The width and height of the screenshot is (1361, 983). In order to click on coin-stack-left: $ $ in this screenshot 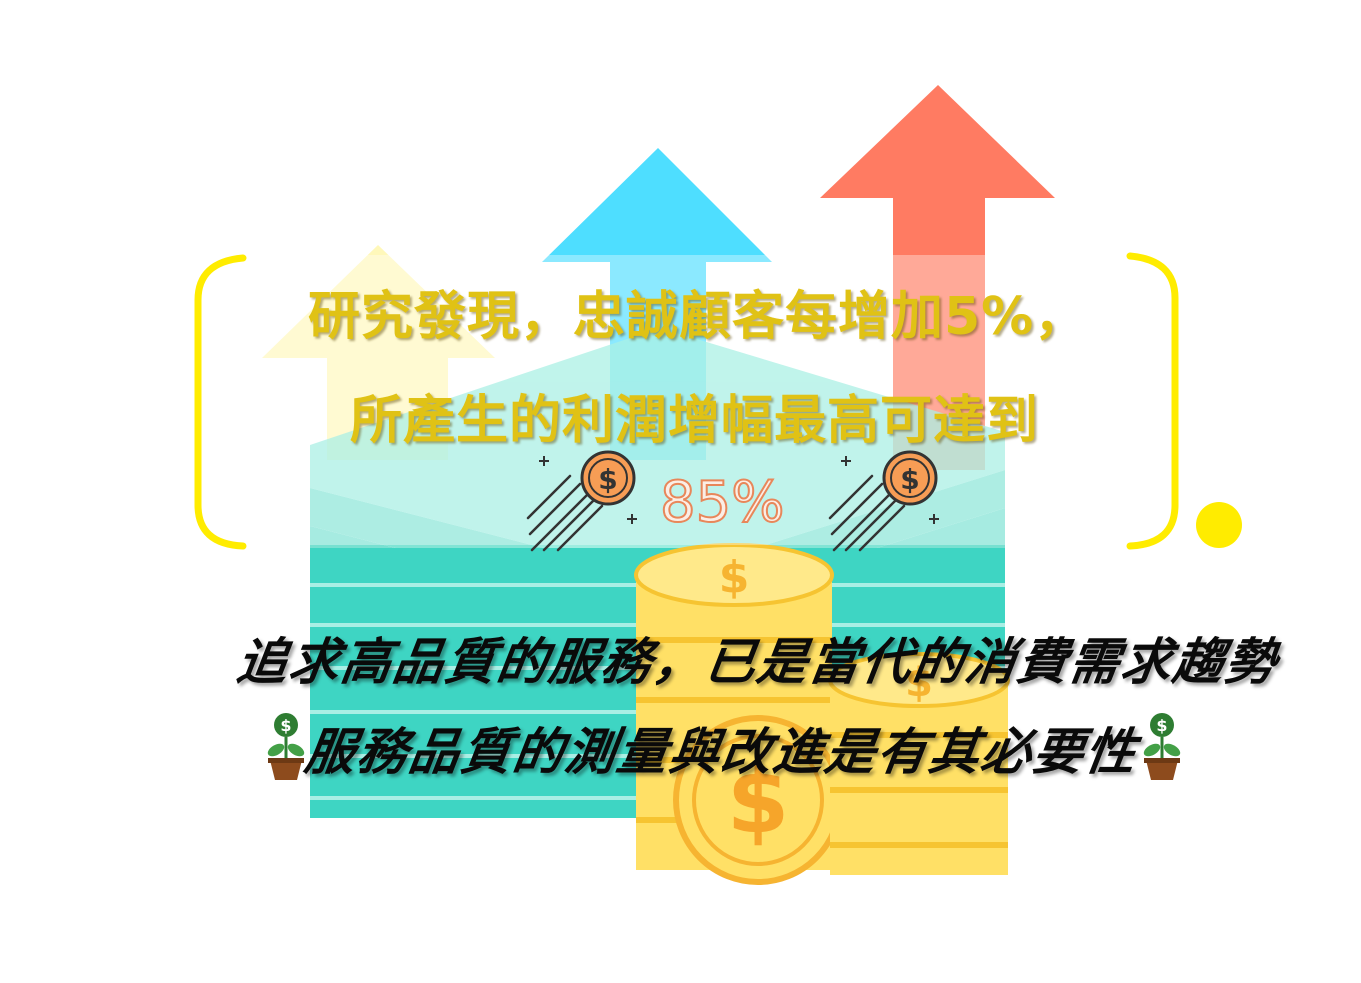, I will do `click(738, 714)`.